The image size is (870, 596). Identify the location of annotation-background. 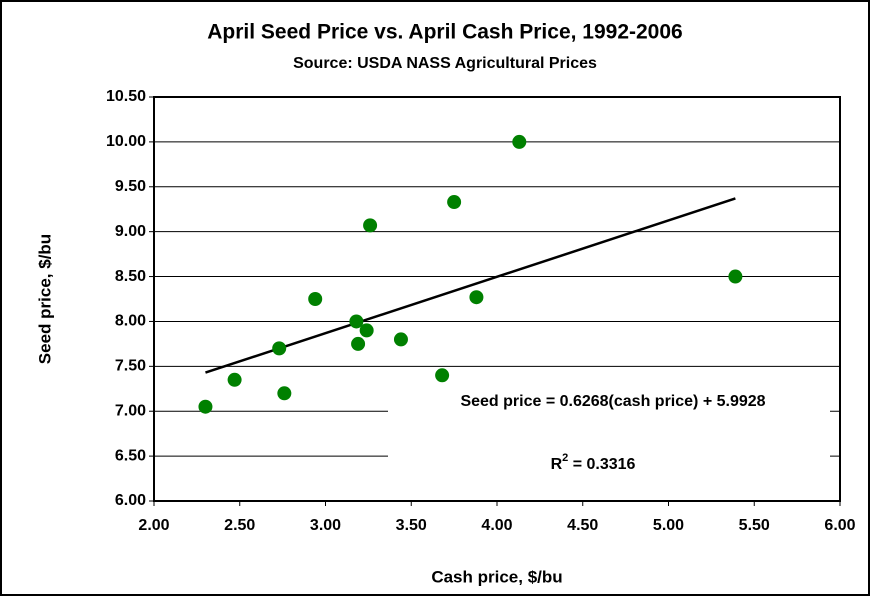
(609, 432).